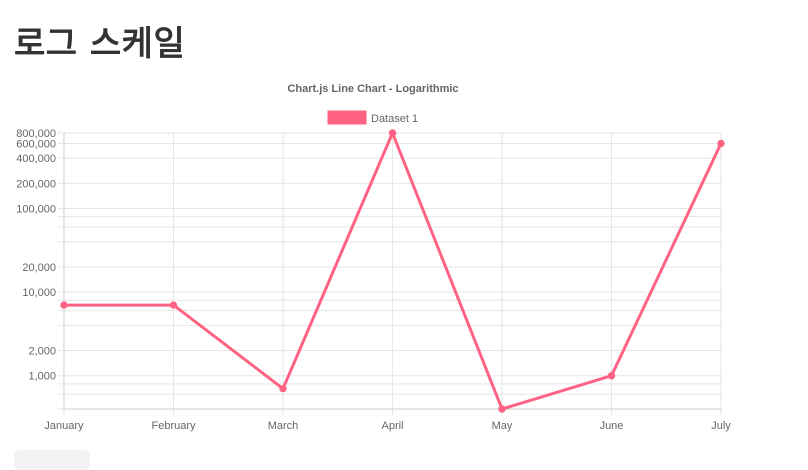 This screenshot has width=808, height=470. I want to click on legend-swatch, so click(347, 117).